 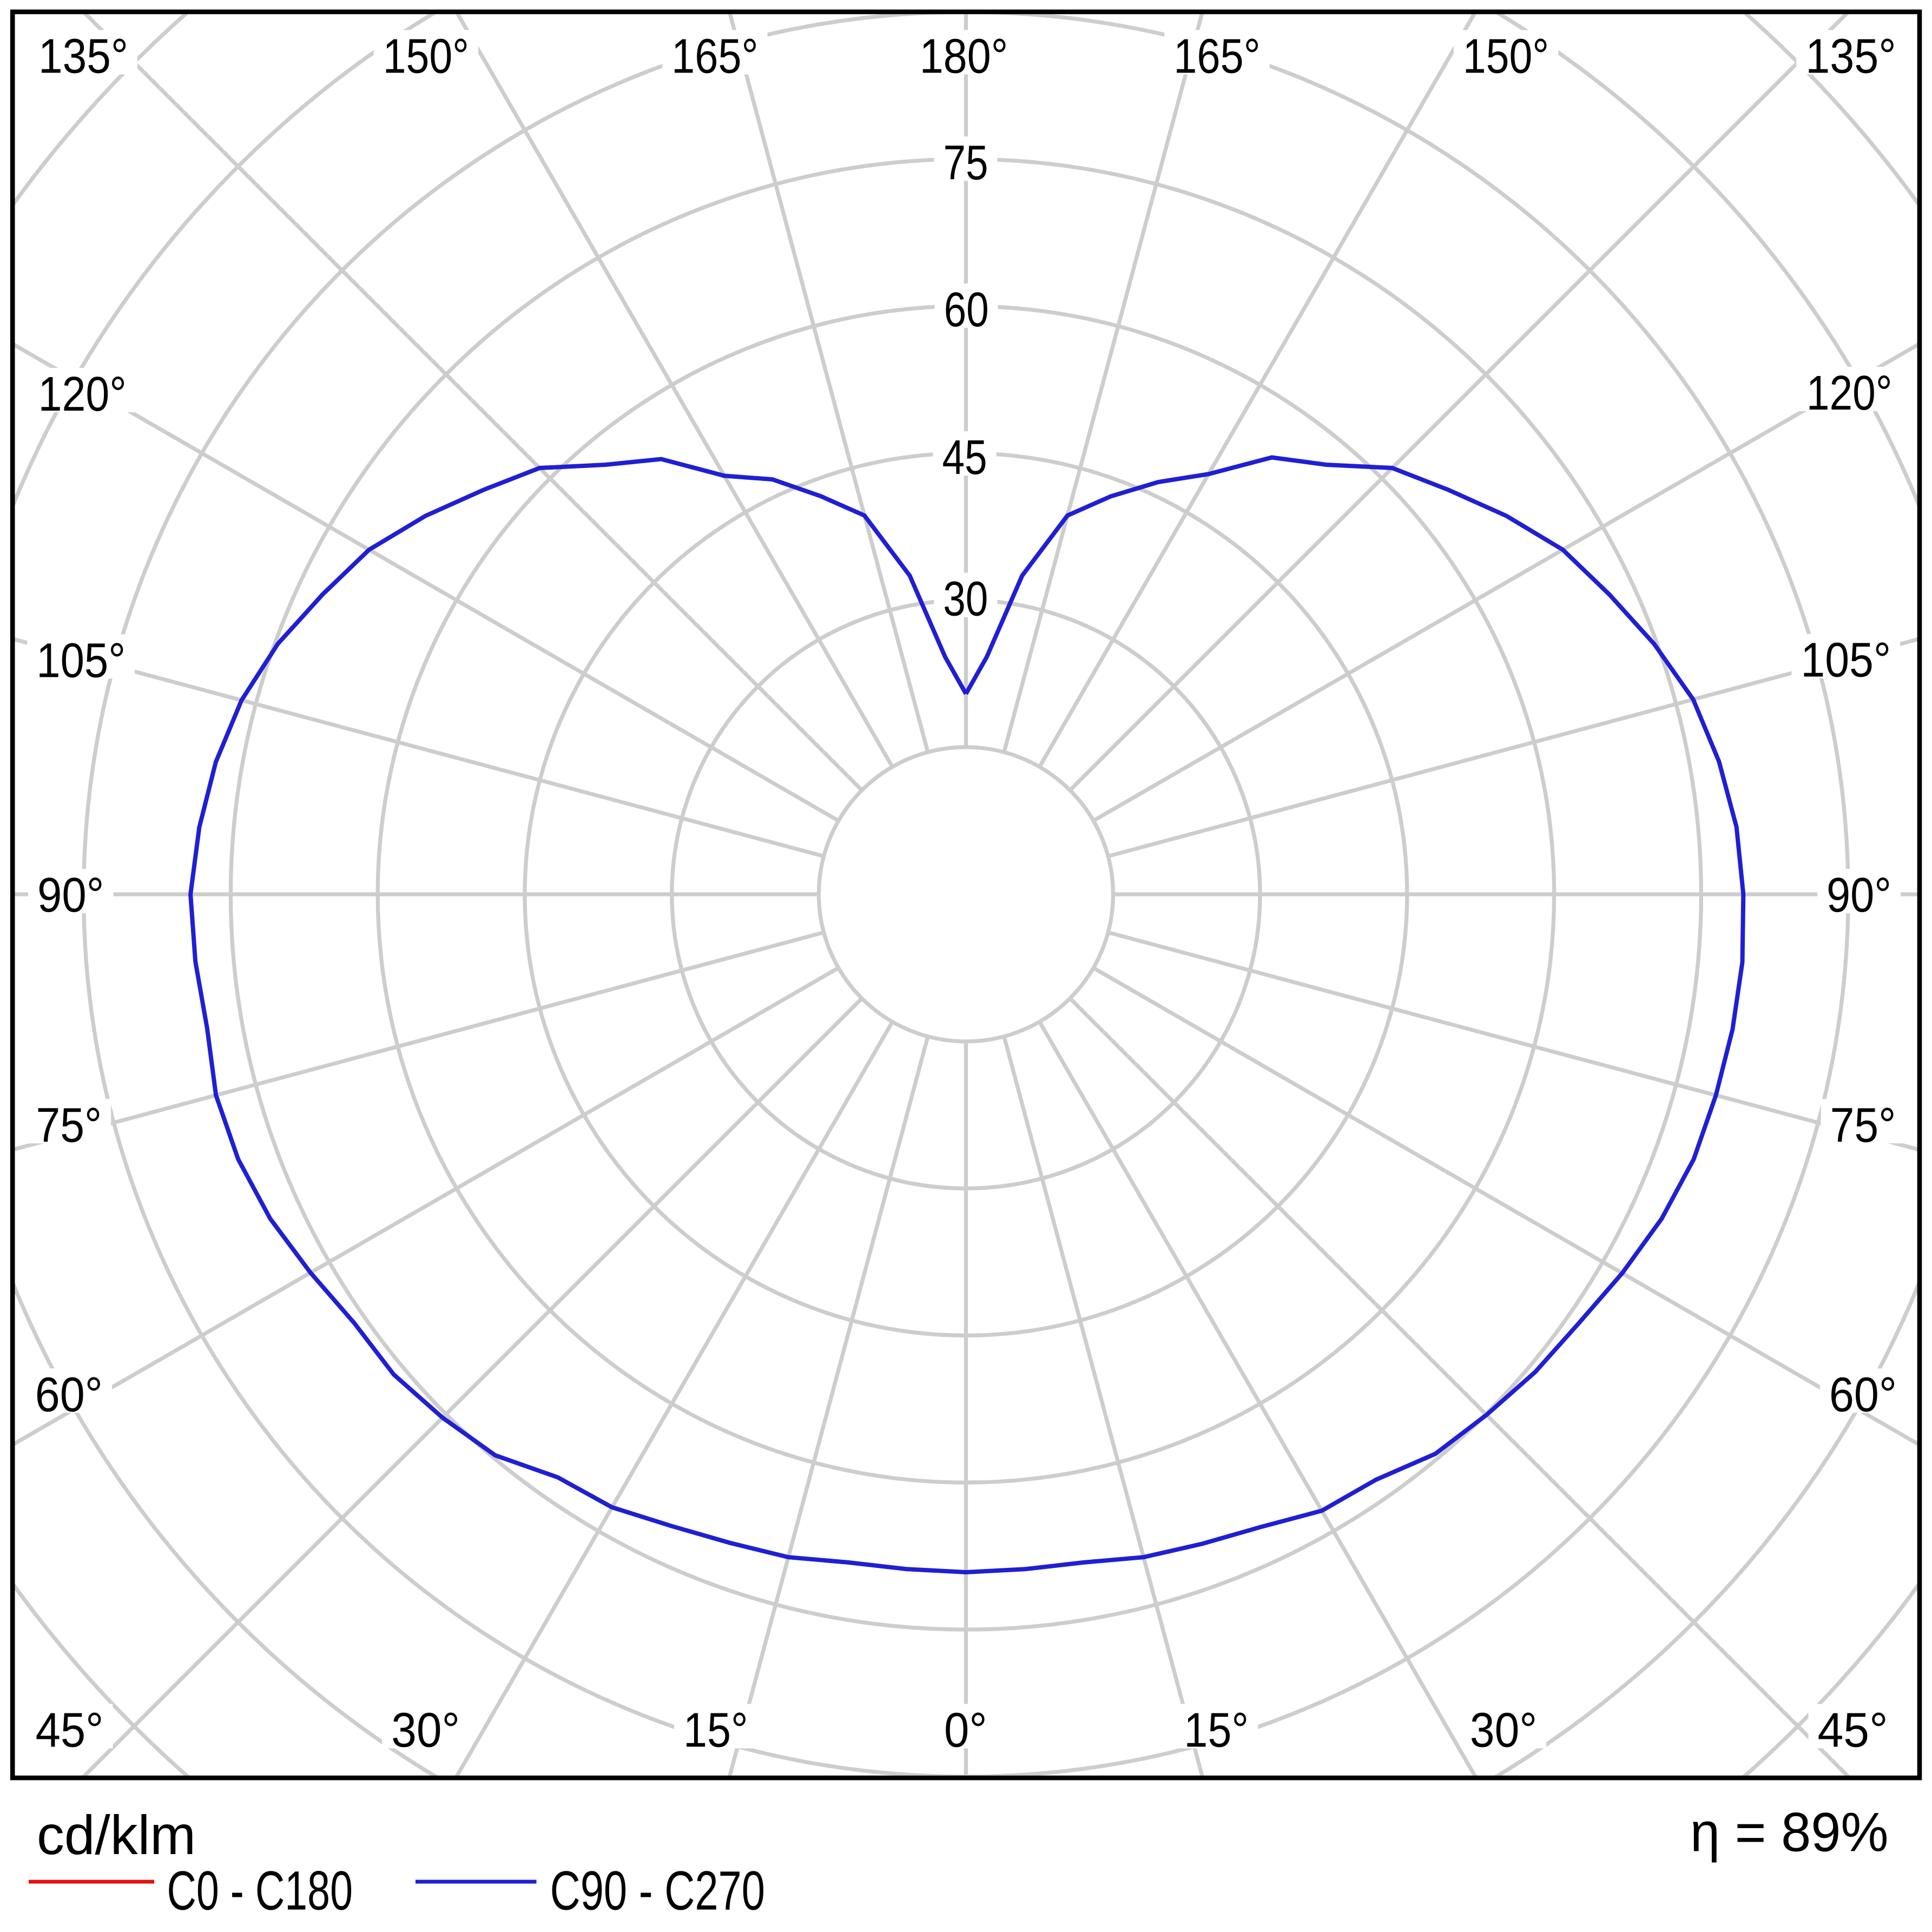 What do you see at coordinates (966, 163) in the screenshot?
I see `svg-text: 75` at bounding box center [966, 163].